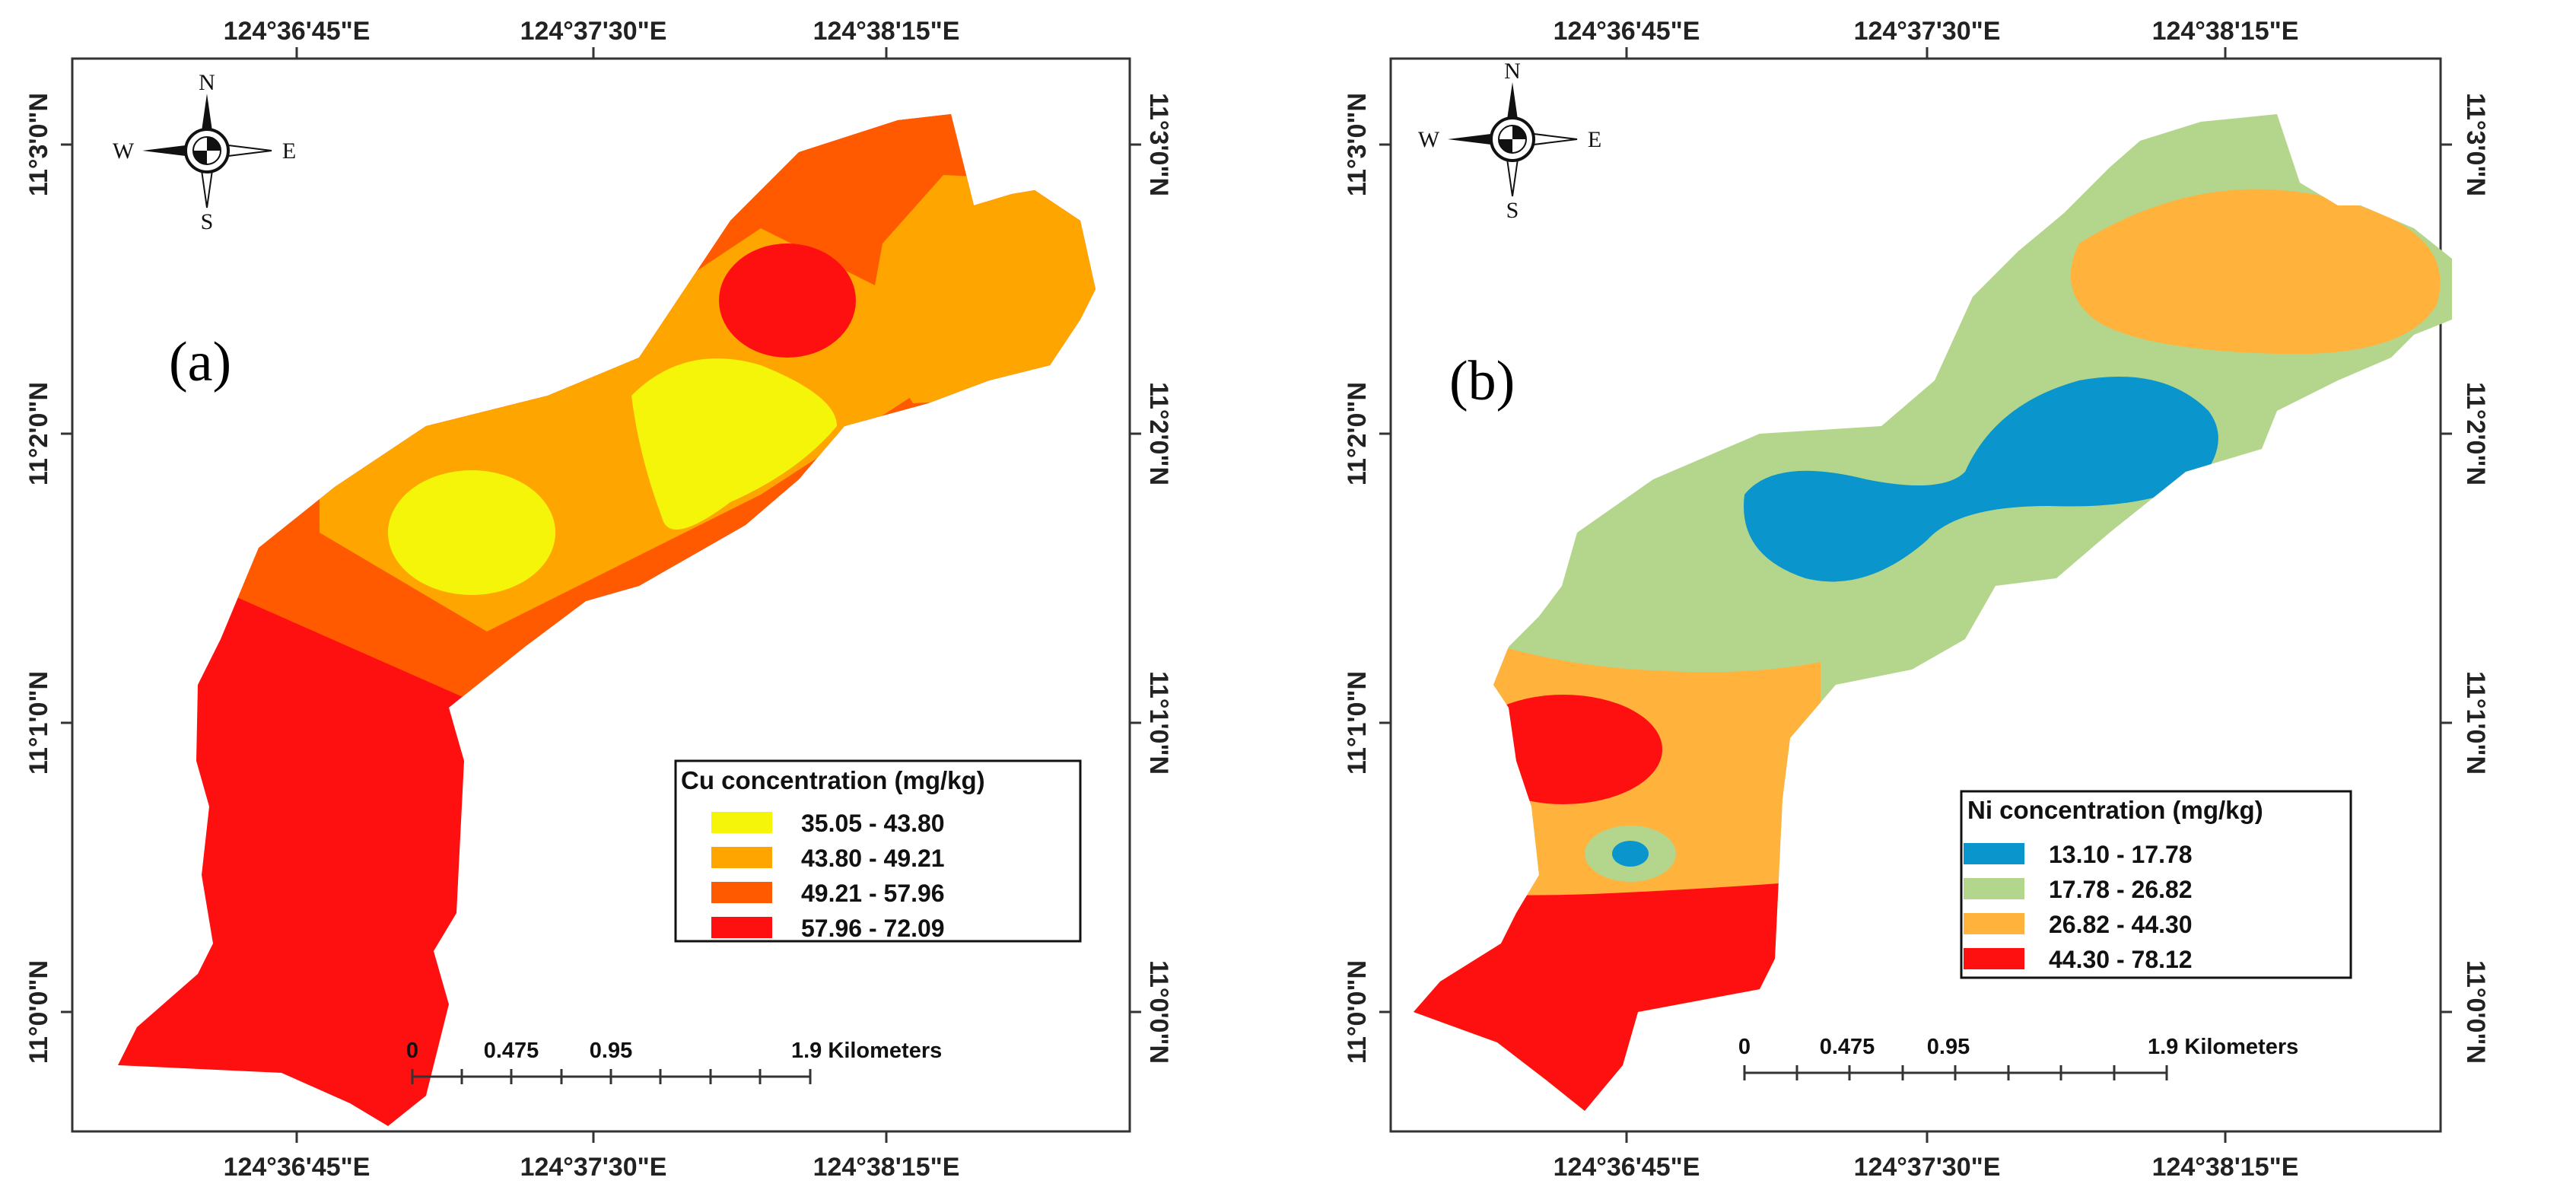 This screenshot has width=2576, height=1190. What do you see at coordinates (1602, 997) in the screenshot?
I see `ni-zone-red-south` at bounding box center [1602, 997].